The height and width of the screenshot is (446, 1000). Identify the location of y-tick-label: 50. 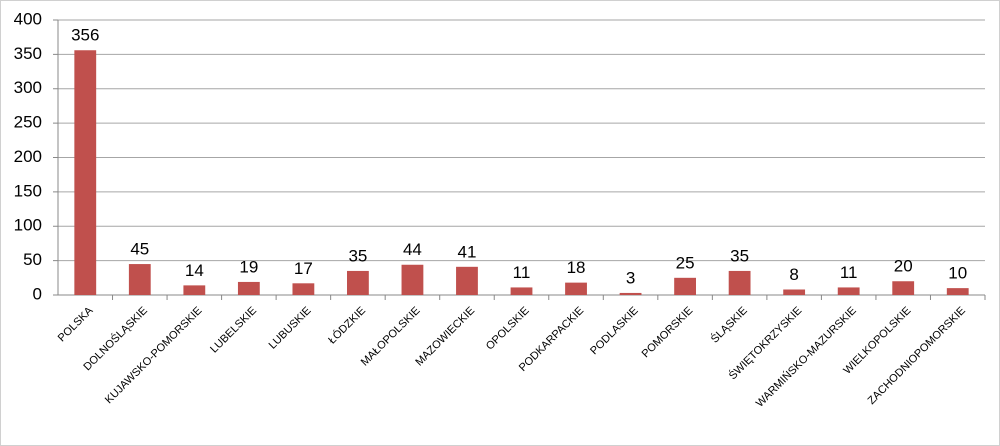
(32, 259).